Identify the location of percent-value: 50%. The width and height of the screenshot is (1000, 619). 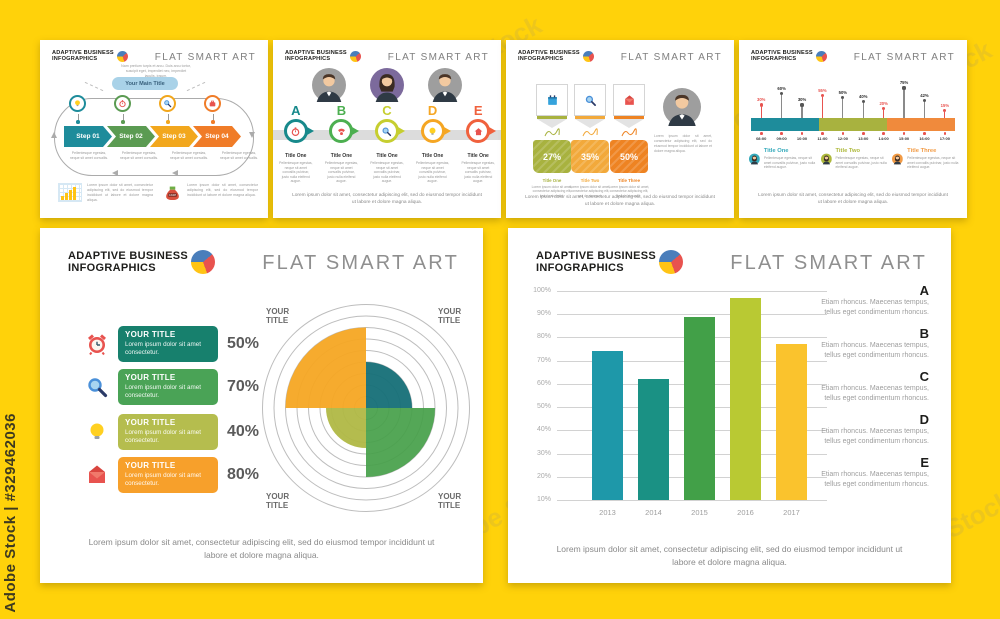
(243, 343).